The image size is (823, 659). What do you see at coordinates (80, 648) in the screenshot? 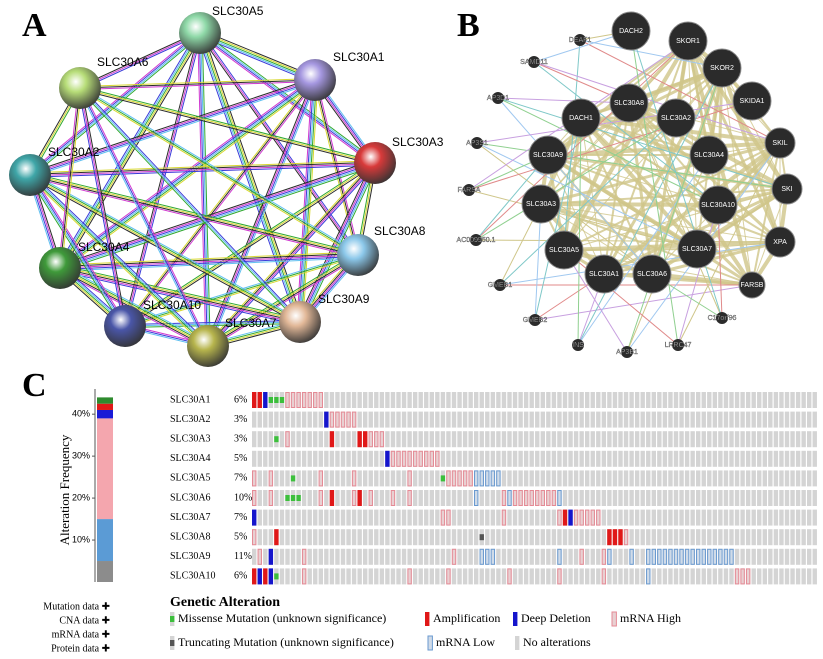
I see `side-label: Protein data ✚` at bounding box center [80, 648].